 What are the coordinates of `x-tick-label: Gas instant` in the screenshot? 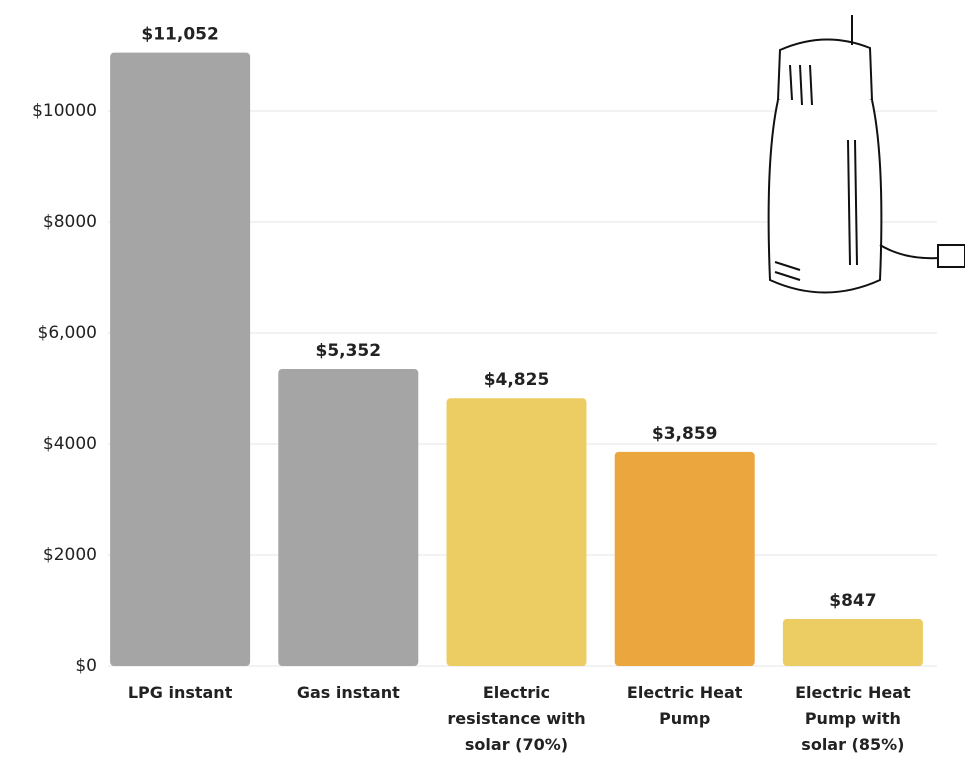 It's located at (348, 692).